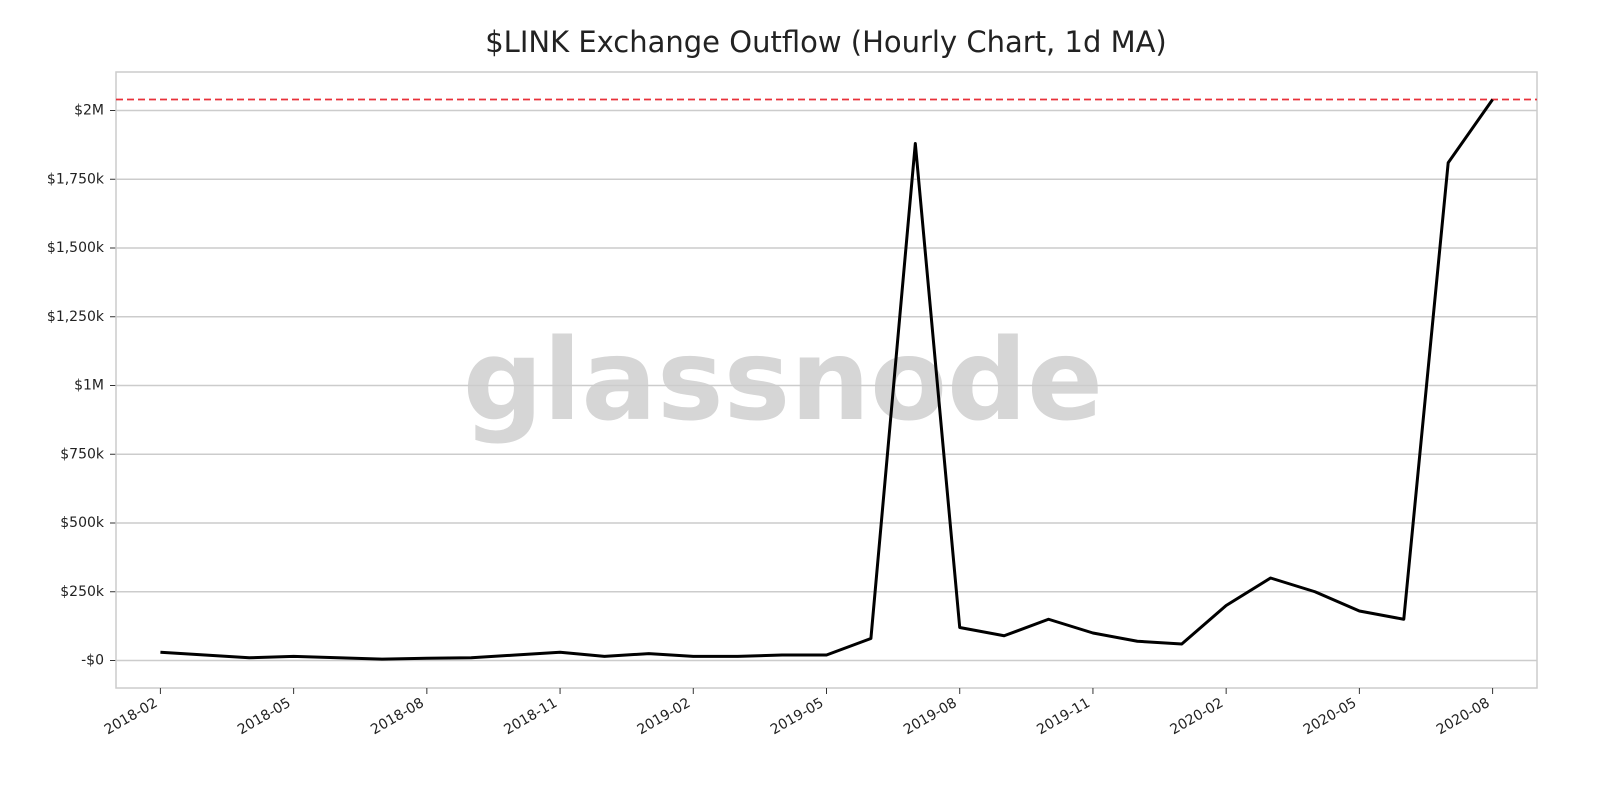  Describe the element at coordinates (797, 716) in the screenshot. I see `x-tick-label: 2019-05` at that location.